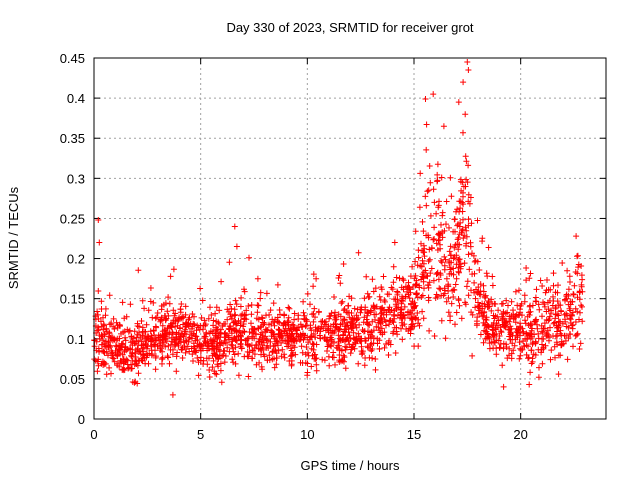 This screenshot has width=640, height=480. Describe the element at coordinates (72, 299) in the screenshot. I see `y-tick-label: 0.15` at that location.